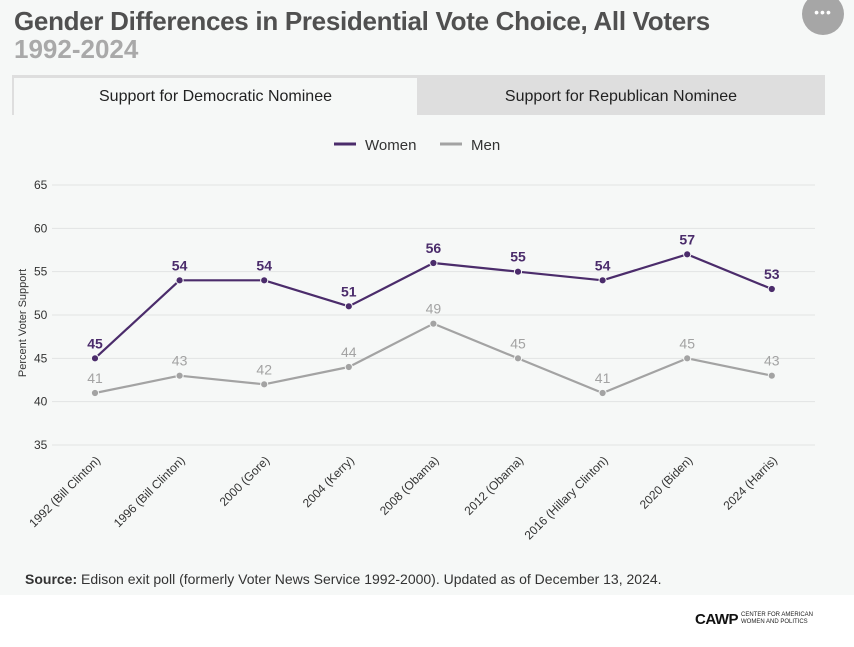 This screenshot has width=854, height=647. I want to click on x-tick-label: 2024 (Harris), so click(750, 482).